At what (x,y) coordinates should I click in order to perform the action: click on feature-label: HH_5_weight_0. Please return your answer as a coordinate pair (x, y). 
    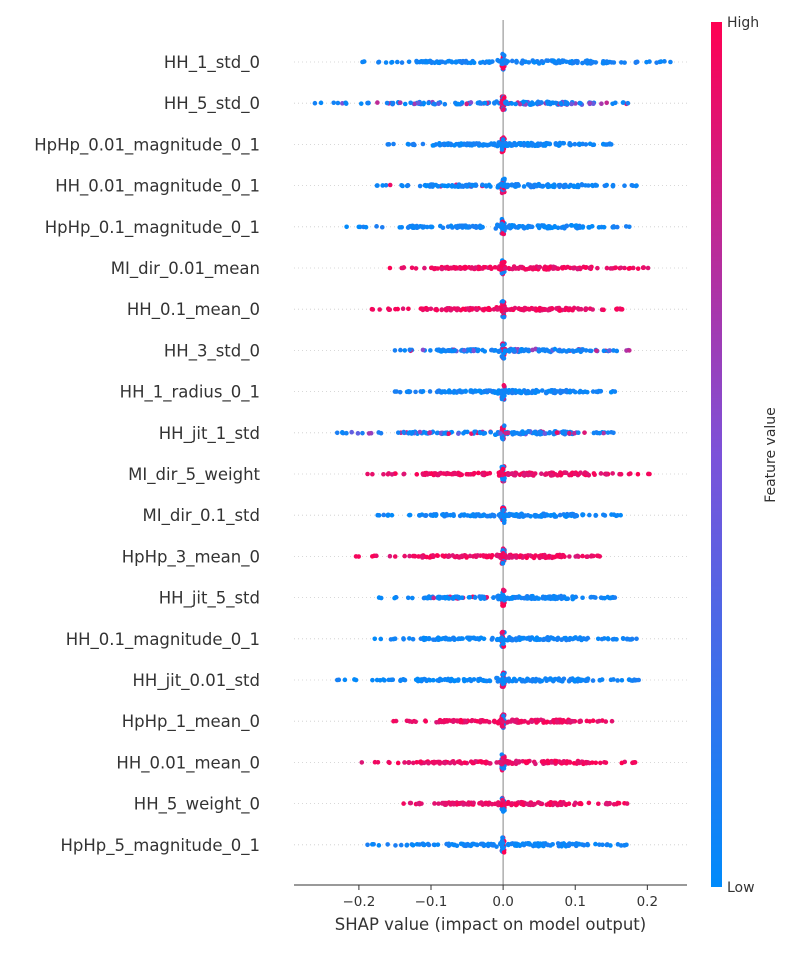
    Looking at the image, I should click on (197, 805).